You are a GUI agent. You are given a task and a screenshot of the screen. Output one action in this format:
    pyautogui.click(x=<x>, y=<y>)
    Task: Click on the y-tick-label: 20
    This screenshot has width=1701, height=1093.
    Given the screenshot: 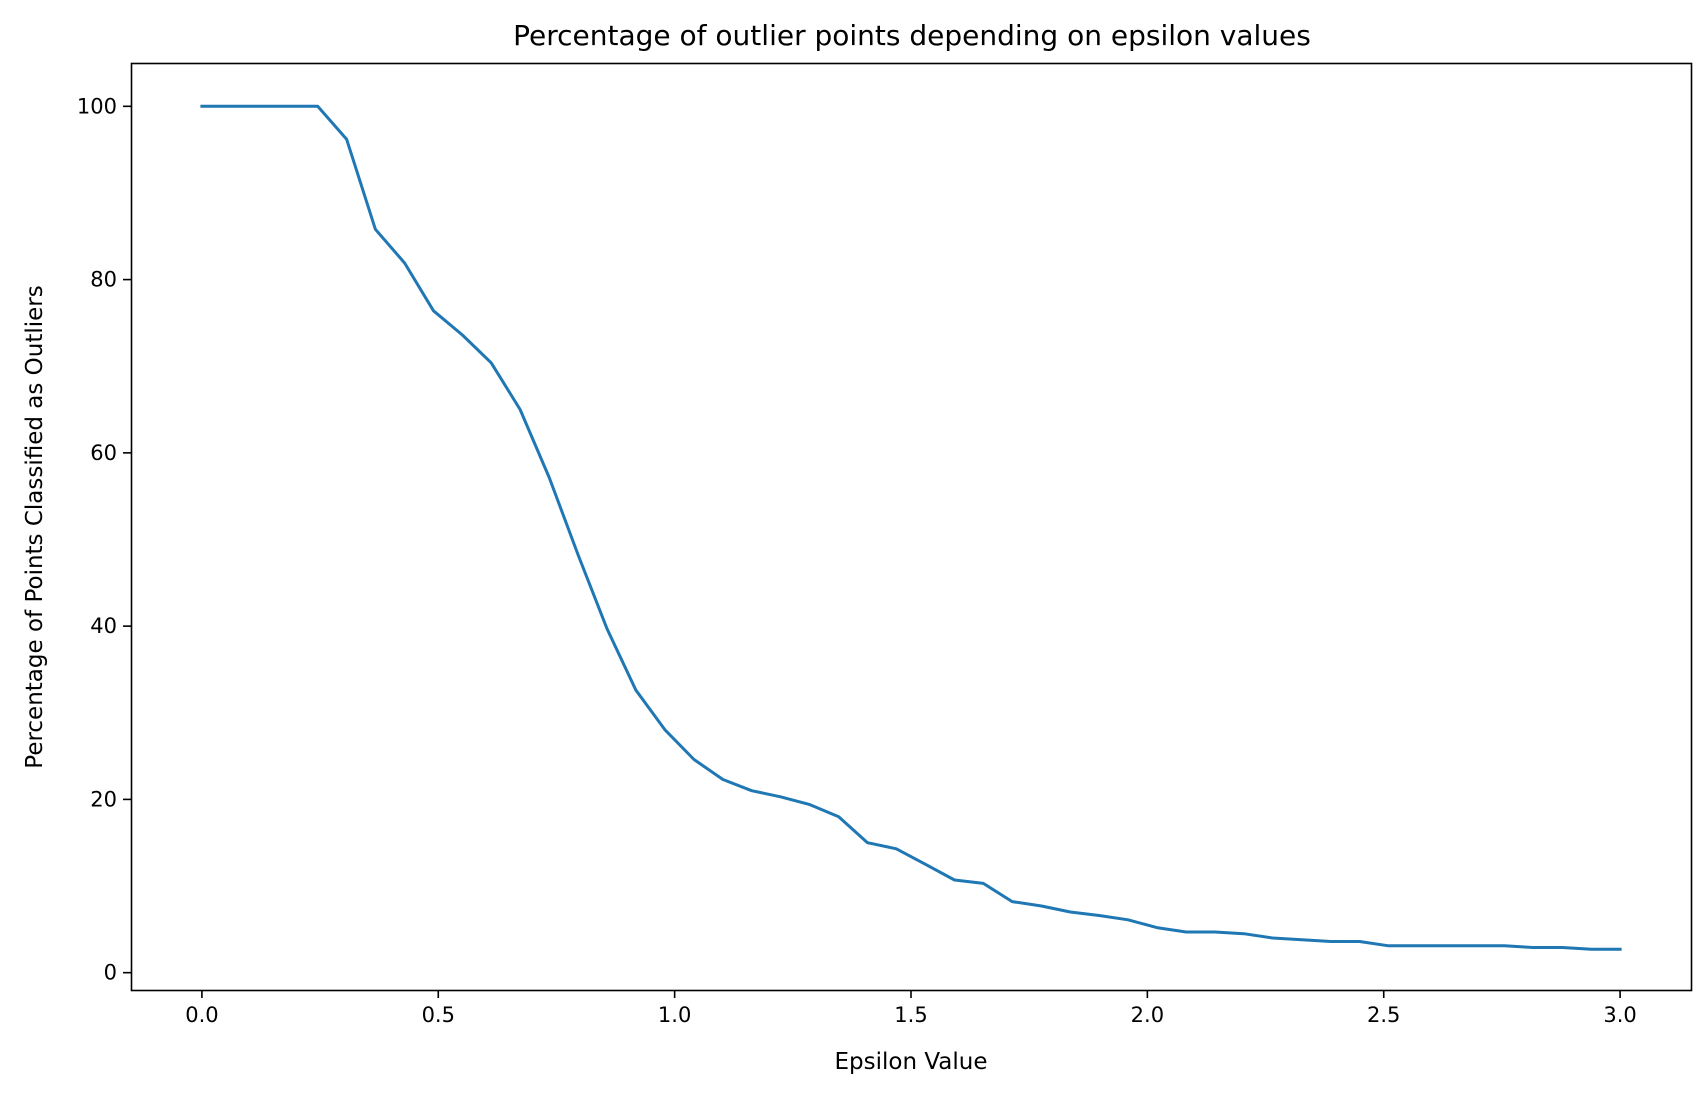 What is the action you would take?
    pyautogui.click(x=103, y=799)
    